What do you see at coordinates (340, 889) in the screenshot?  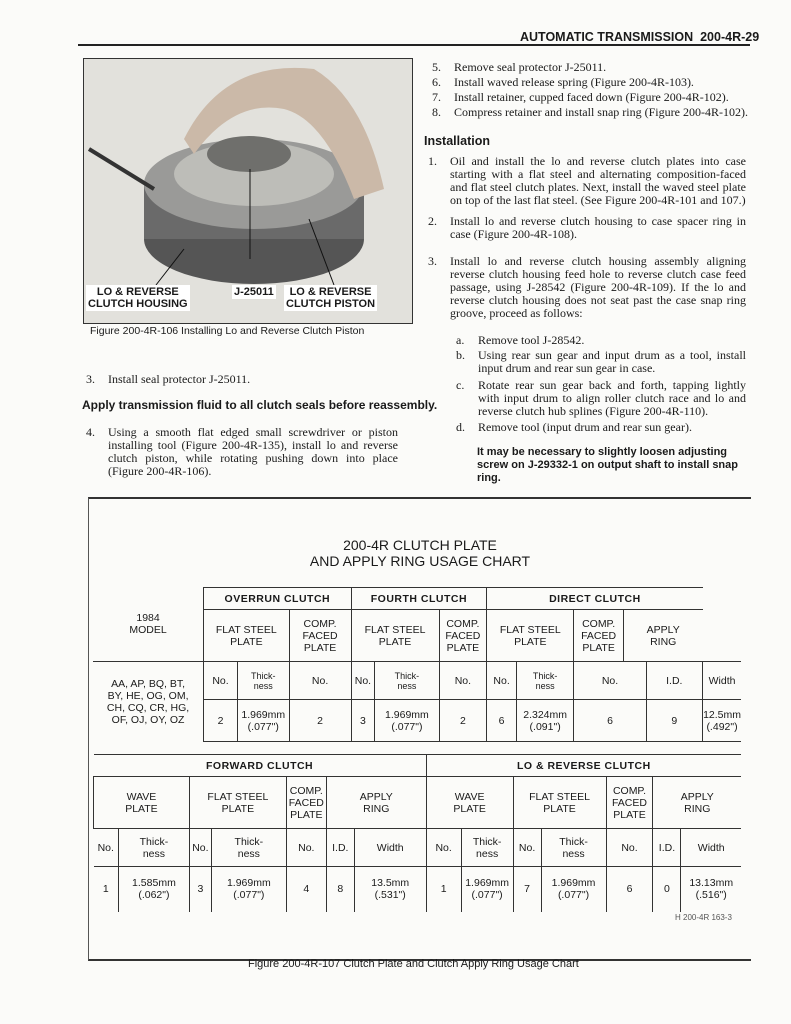 I see `value-cell: 8` at bounding box center [340, 889].